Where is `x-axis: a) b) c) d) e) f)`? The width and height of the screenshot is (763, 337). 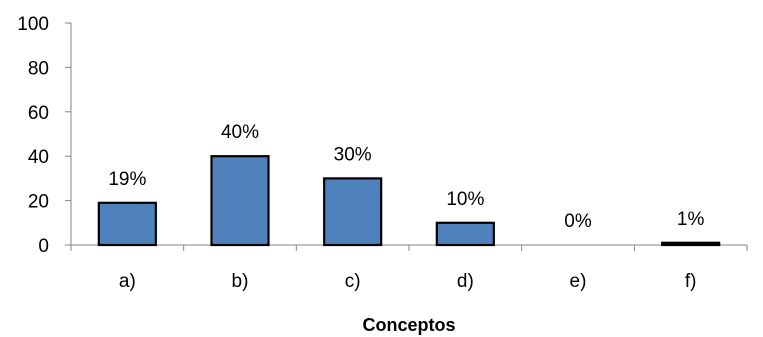
x-axis: a) b) c) d) e) f) is located at coordinates (409, 268).